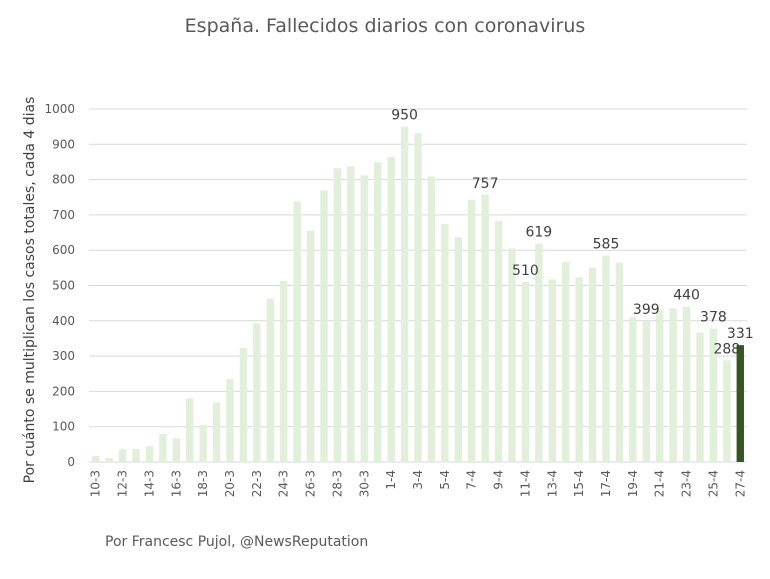 Image resolution: width=770 pixels, height=579 pixels. What do you see at coordinates (525, 271) in the screenshot?
I see `data-label: 510` at bounding box center [525, 271].